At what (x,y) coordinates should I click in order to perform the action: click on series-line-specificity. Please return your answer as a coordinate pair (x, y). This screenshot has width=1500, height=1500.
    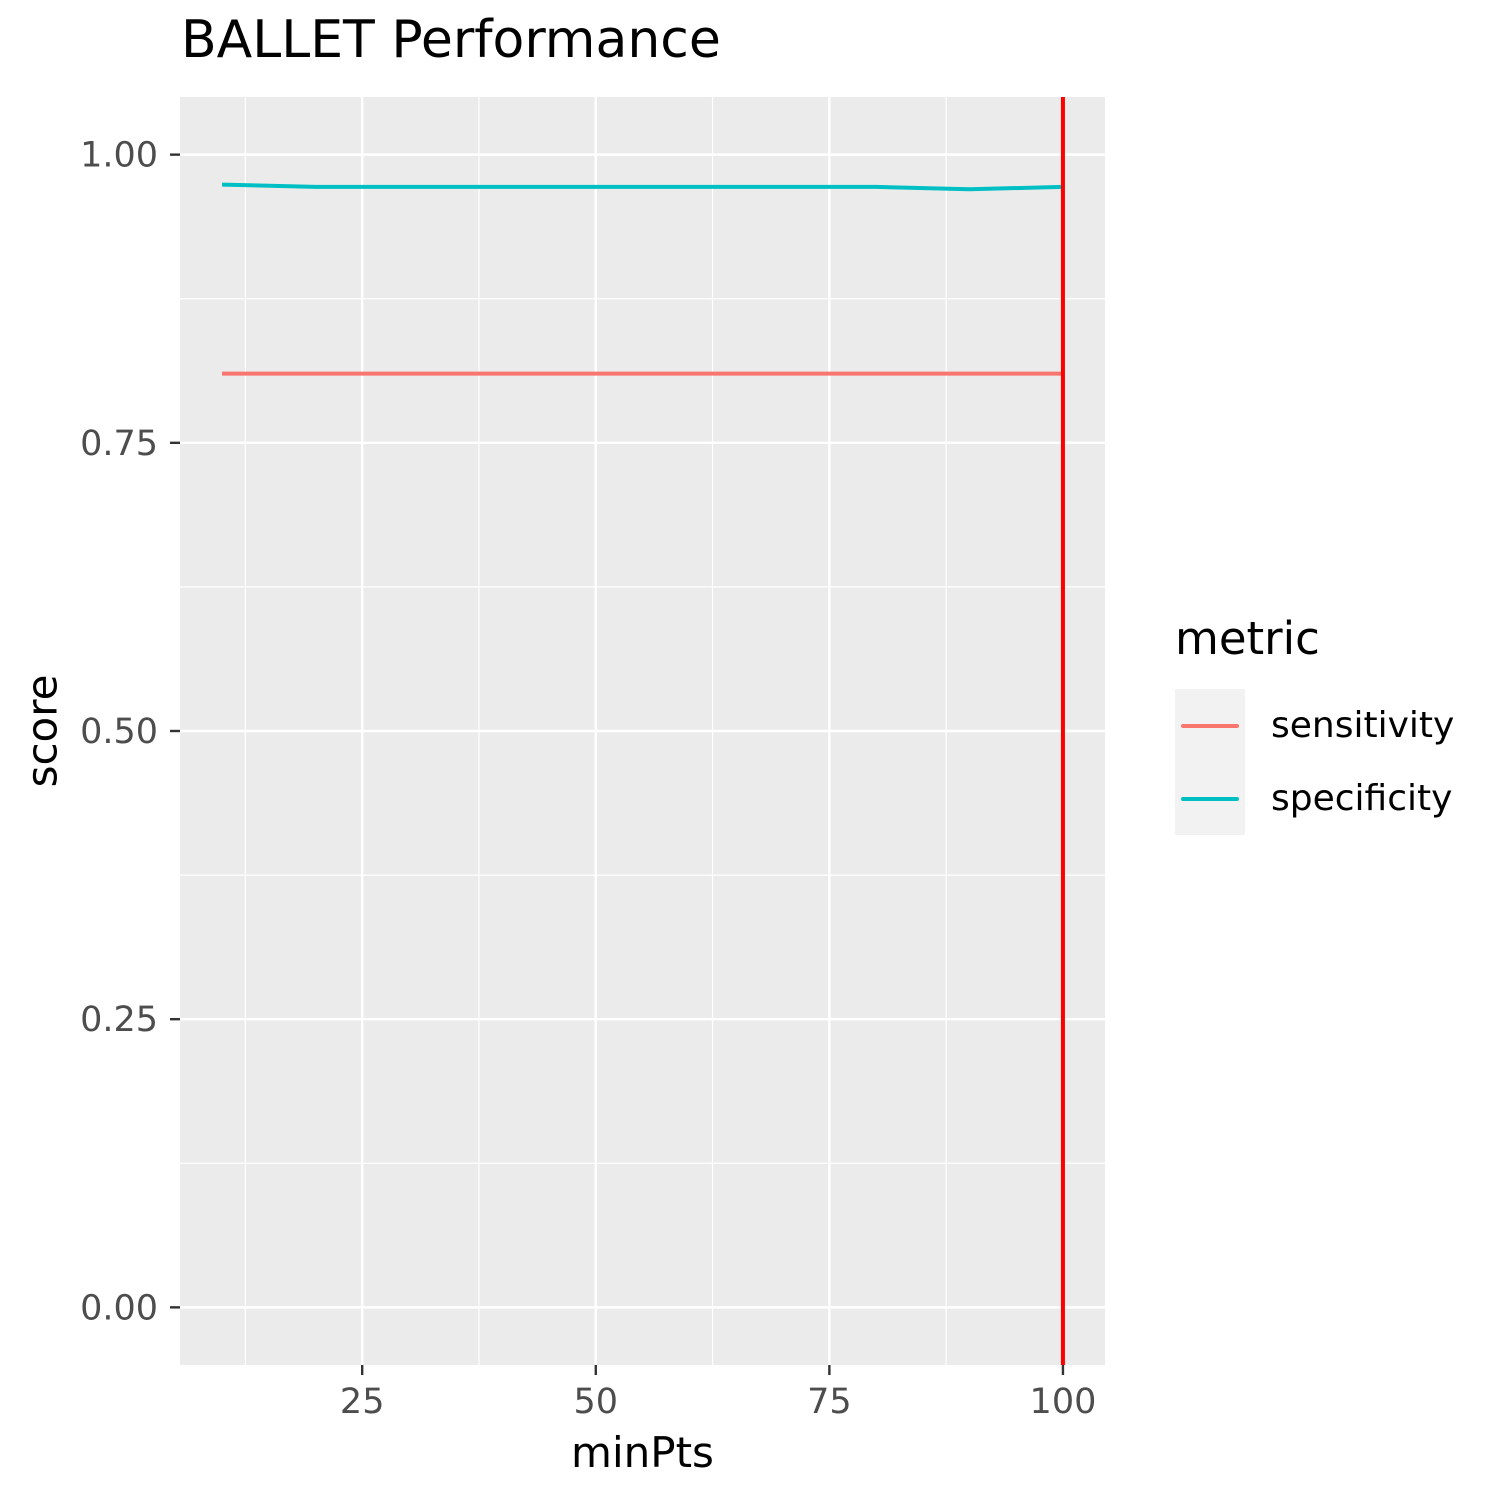
    Looking at the image, I should click on (642, 187).